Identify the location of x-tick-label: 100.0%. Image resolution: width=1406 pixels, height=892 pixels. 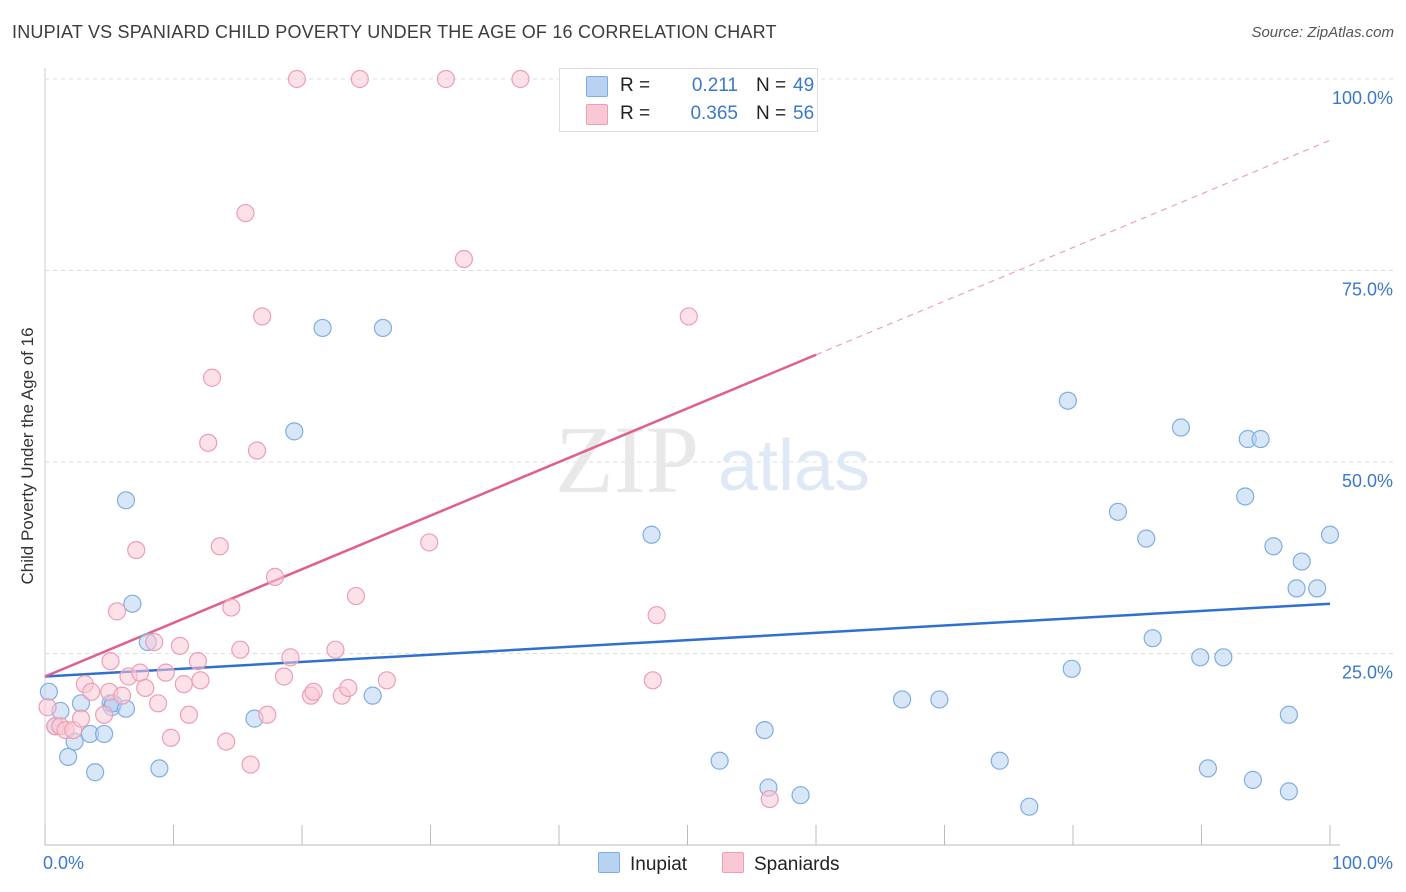
(1362, 863).